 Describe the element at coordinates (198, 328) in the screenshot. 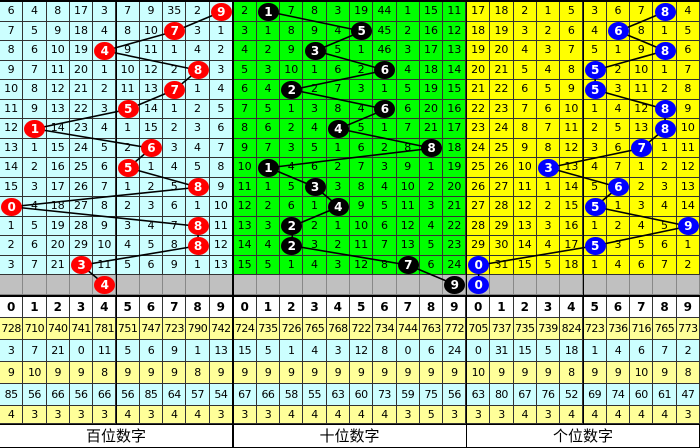

I see `stat-cell: 790` at that location.